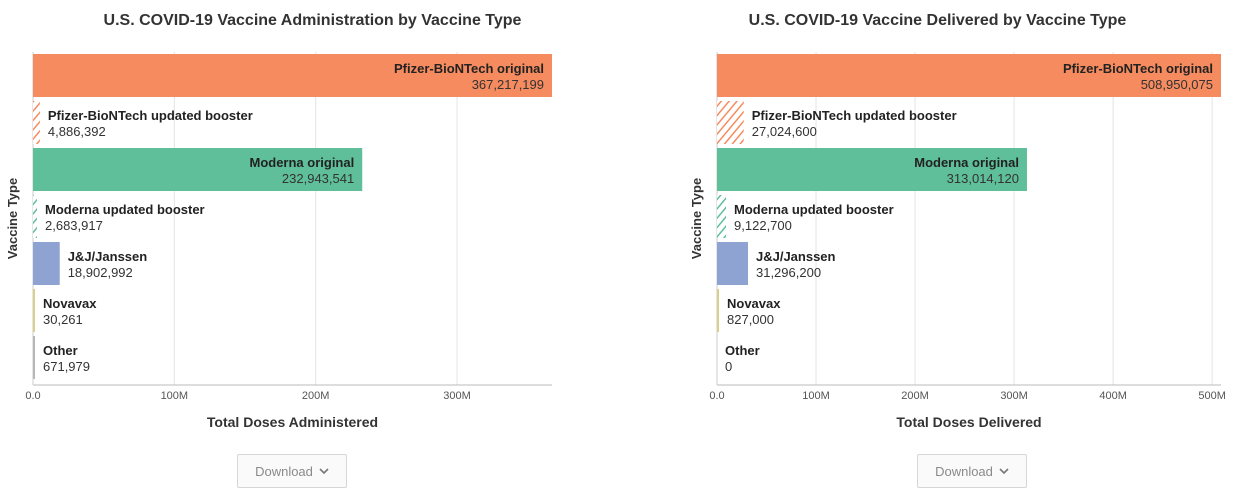 The width and height of the screenshot is (1250, 489). What do you see at coordinates (318, 178) in the screenshot?
I see `bar-value-label: 232,943,541` at bounding box center [318, 178].